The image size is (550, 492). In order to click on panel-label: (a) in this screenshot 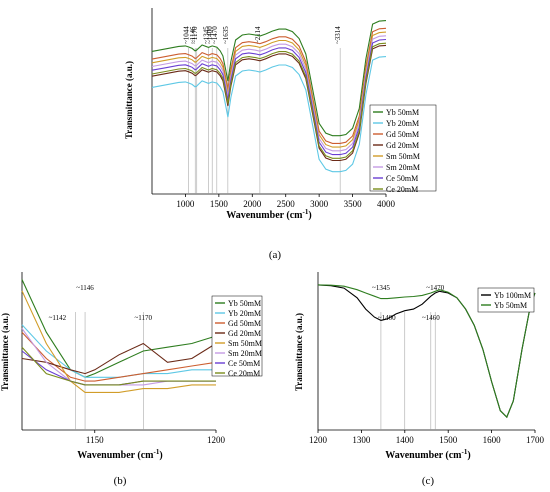, I will do `click(275, 255)`.